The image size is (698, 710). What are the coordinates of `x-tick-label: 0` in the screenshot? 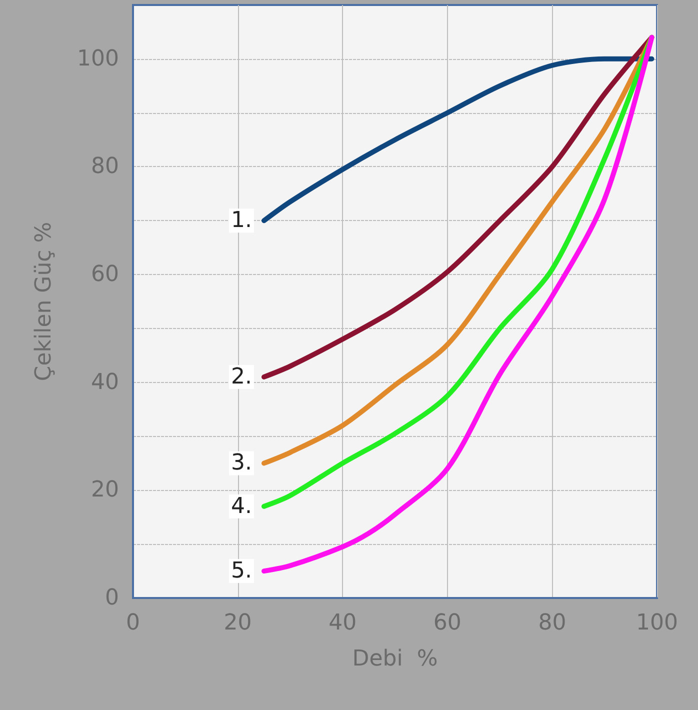 It's located at (133, 623).